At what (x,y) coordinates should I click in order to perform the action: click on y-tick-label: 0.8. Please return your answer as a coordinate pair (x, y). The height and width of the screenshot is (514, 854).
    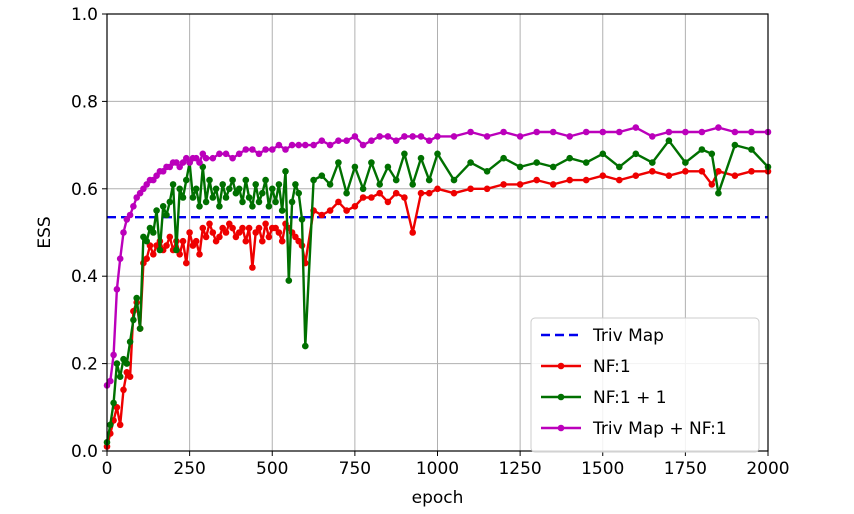
    Looking at the image, I should click on (84, 102).